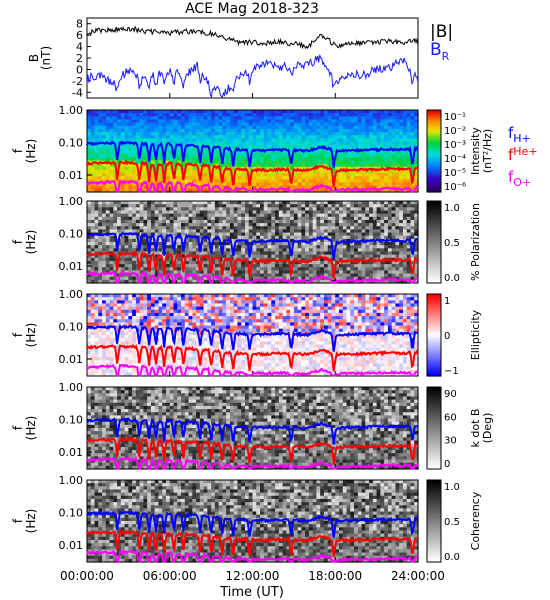  Describe the element at coordinates (79, 35) in the screenshot. I see `y-tick-label: 6` at that location.